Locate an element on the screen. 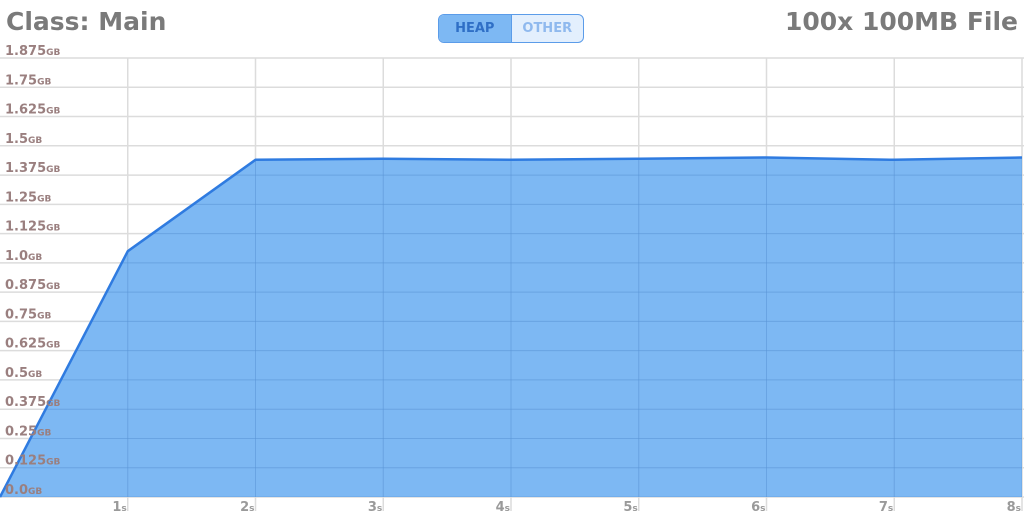  x-tick-label: 5s is located at coordinates (630, 506).